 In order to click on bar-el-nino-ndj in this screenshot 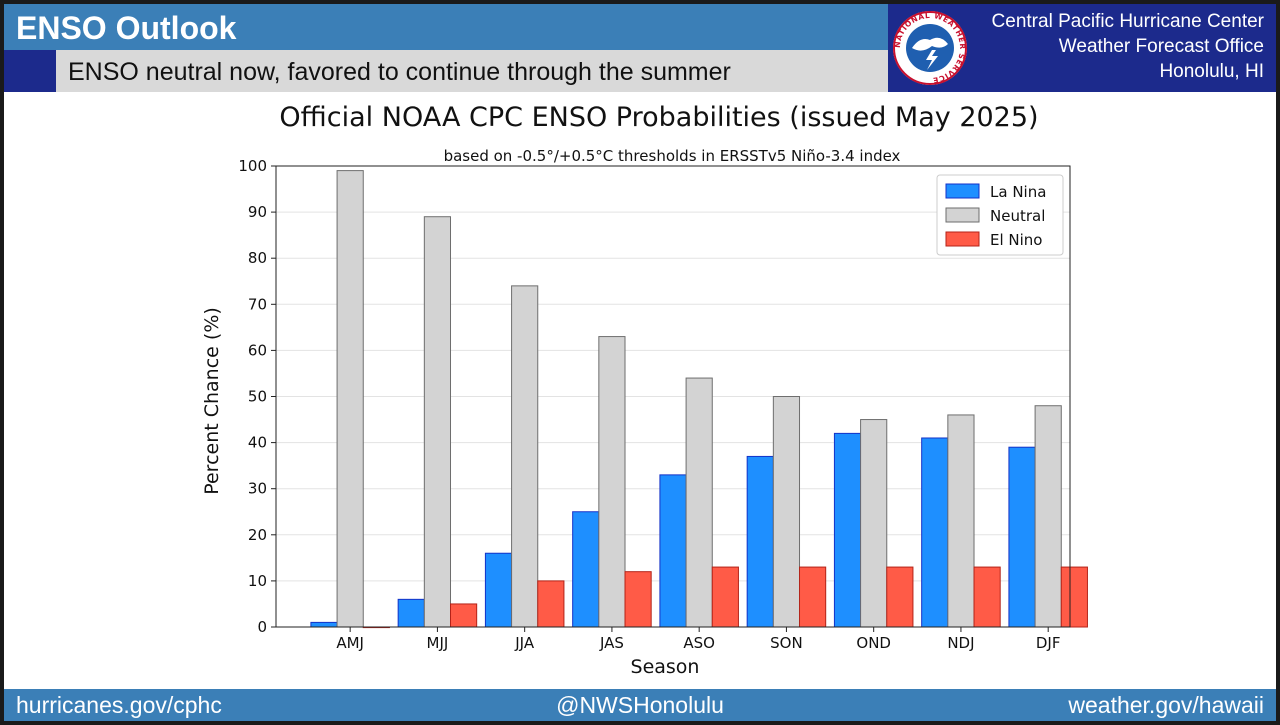, I will do `click(987, 597)`.